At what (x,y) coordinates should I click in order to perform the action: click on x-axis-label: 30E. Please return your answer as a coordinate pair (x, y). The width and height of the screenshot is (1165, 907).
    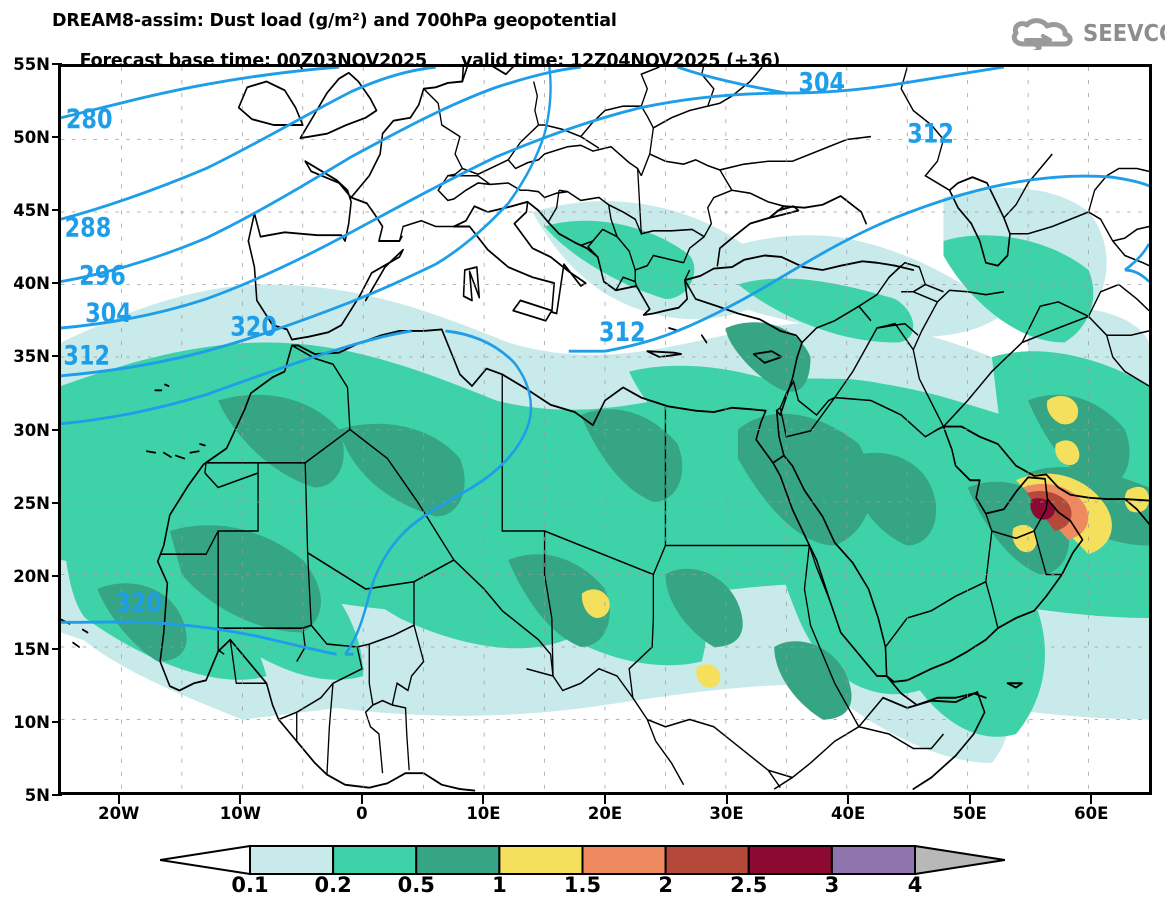
    Looking at the image, I should click on (726, 813).